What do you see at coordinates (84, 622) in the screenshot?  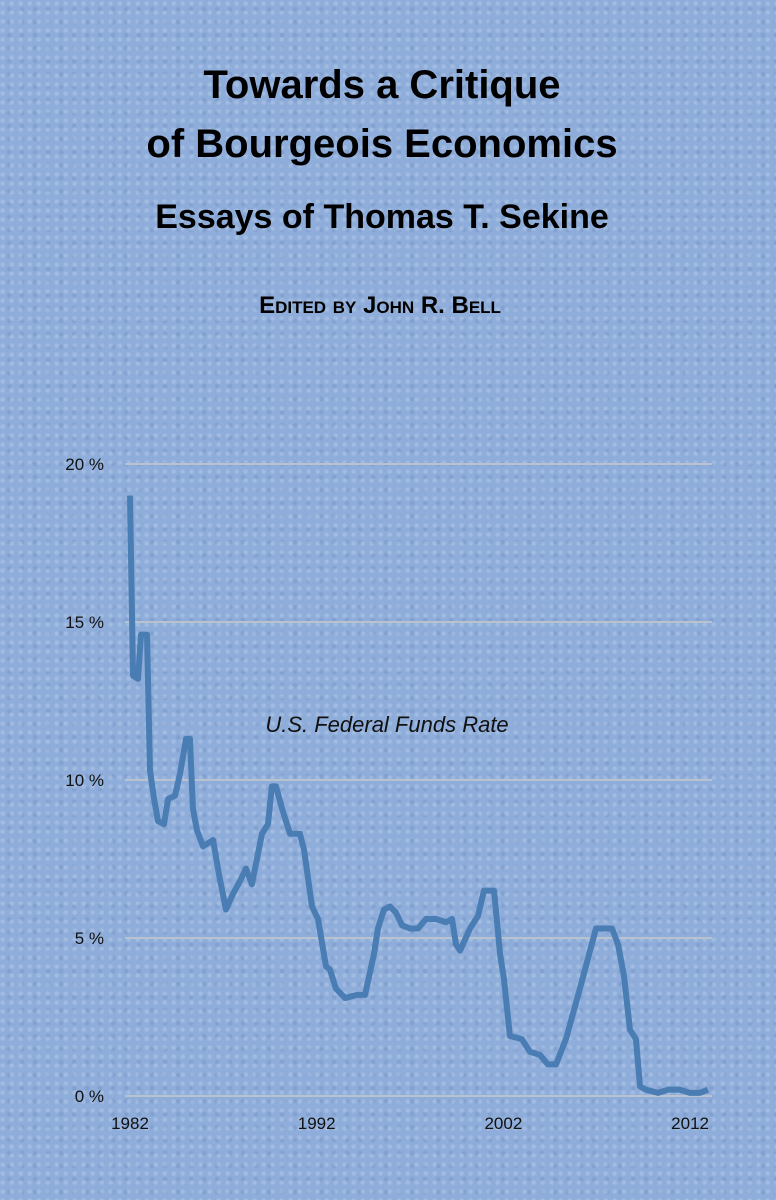 I see `y-tick-label: 15 %` at bounding box center [84, 622].